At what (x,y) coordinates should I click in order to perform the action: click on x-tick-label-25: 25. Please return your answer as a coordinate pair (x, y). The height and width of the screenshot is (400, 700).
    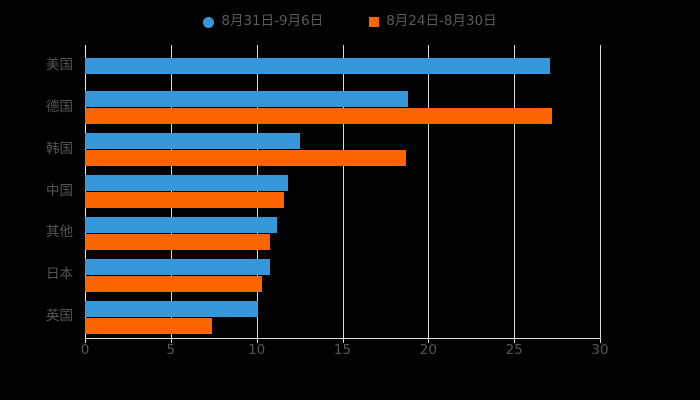
    Looking at the image, I should click on (514, 350).